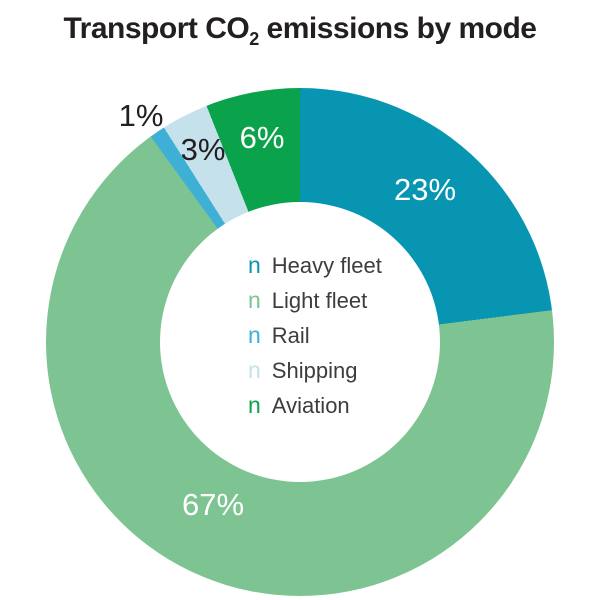 This screenshot has width=600, height=600. What do you see at coordinates (213, 504) in the screenshot?
I see `pct-label-light-fleet: 67%` at bounding box center [213, 504].